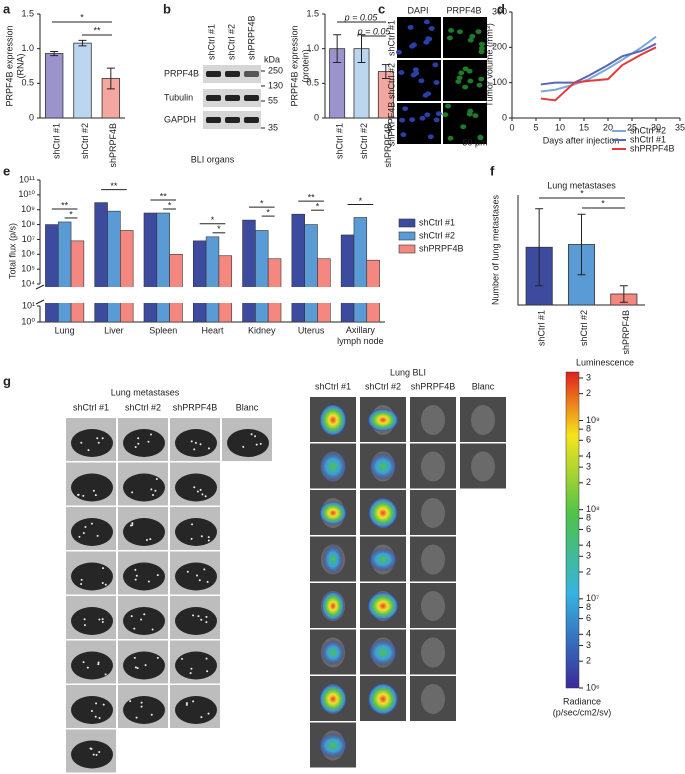 The image size is (685, 774). I want to click on row-label: shPRPF4B, so click(391, 124).